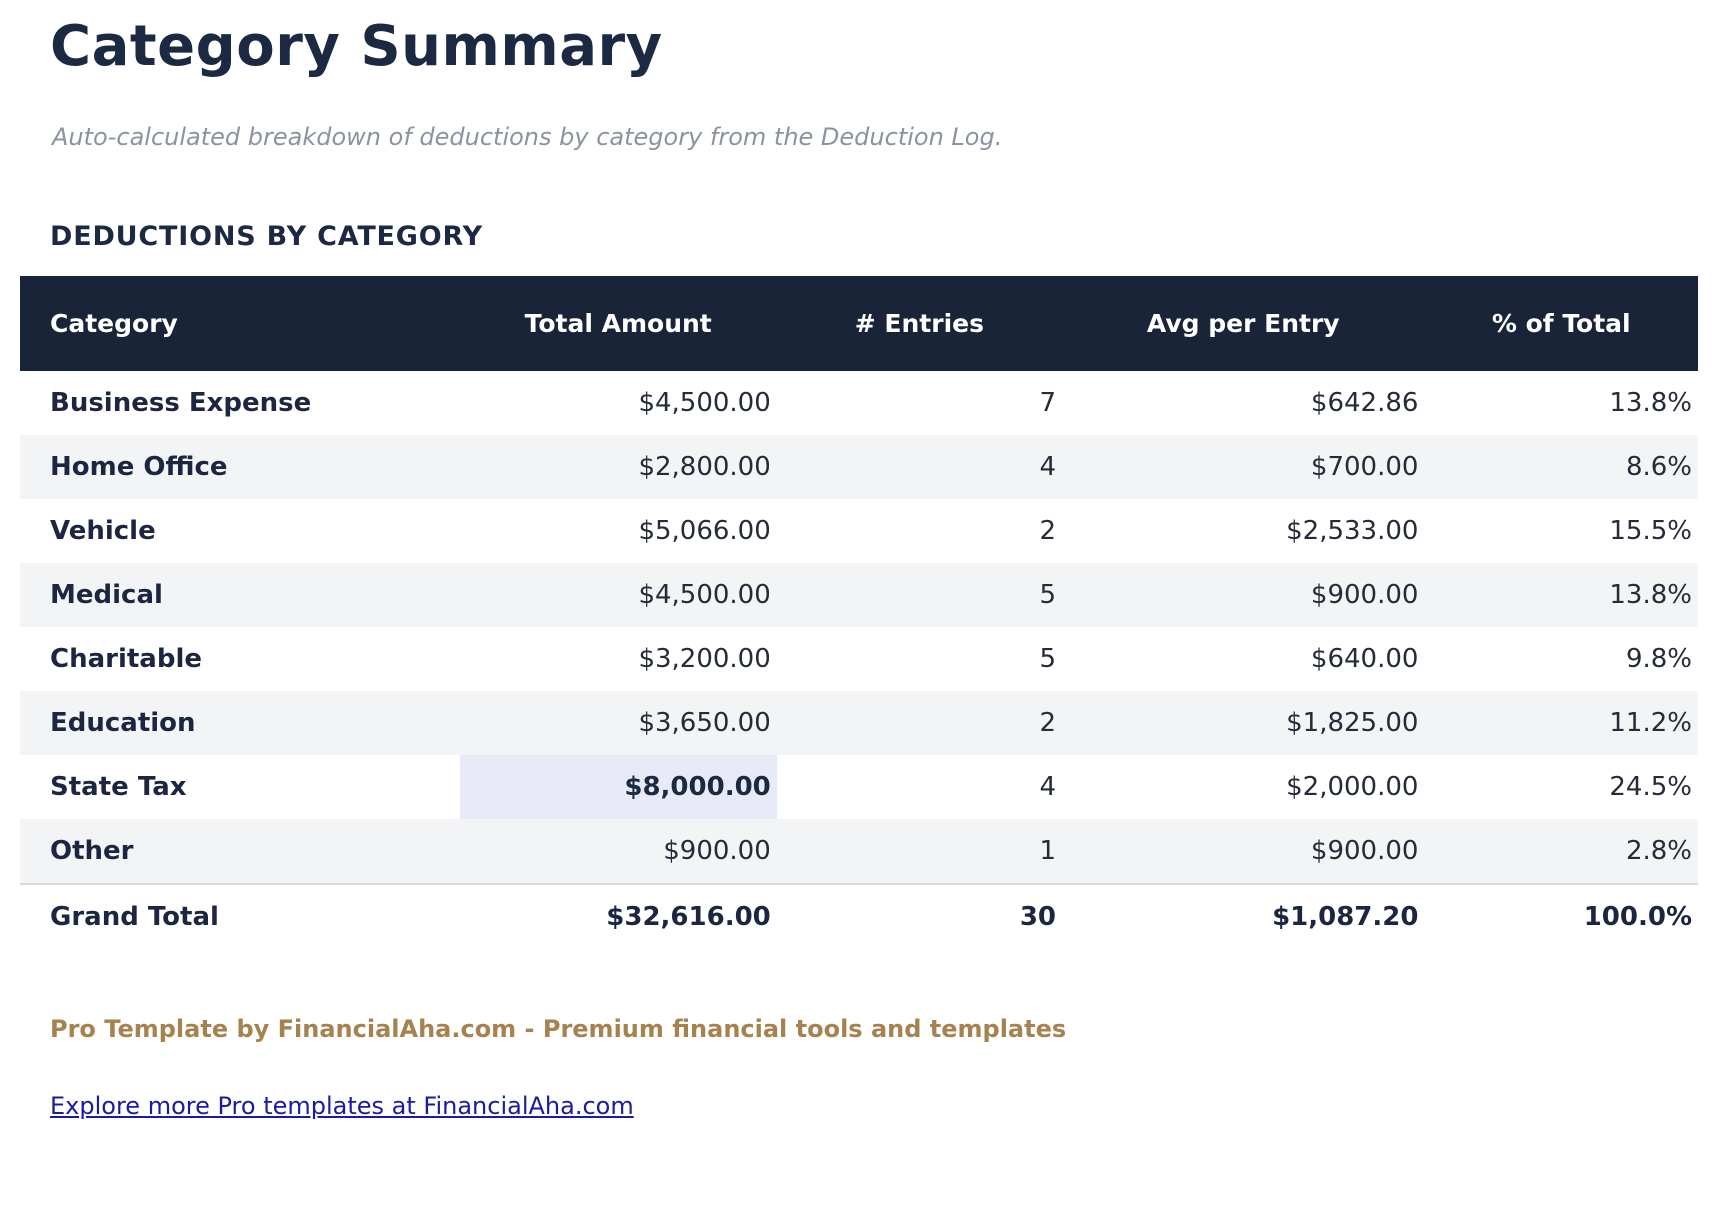 The image size is (1718, 1205). I want to click on table-row: Home Office $2,800.00 4 $700.00 8.6%, so click(859, 467).